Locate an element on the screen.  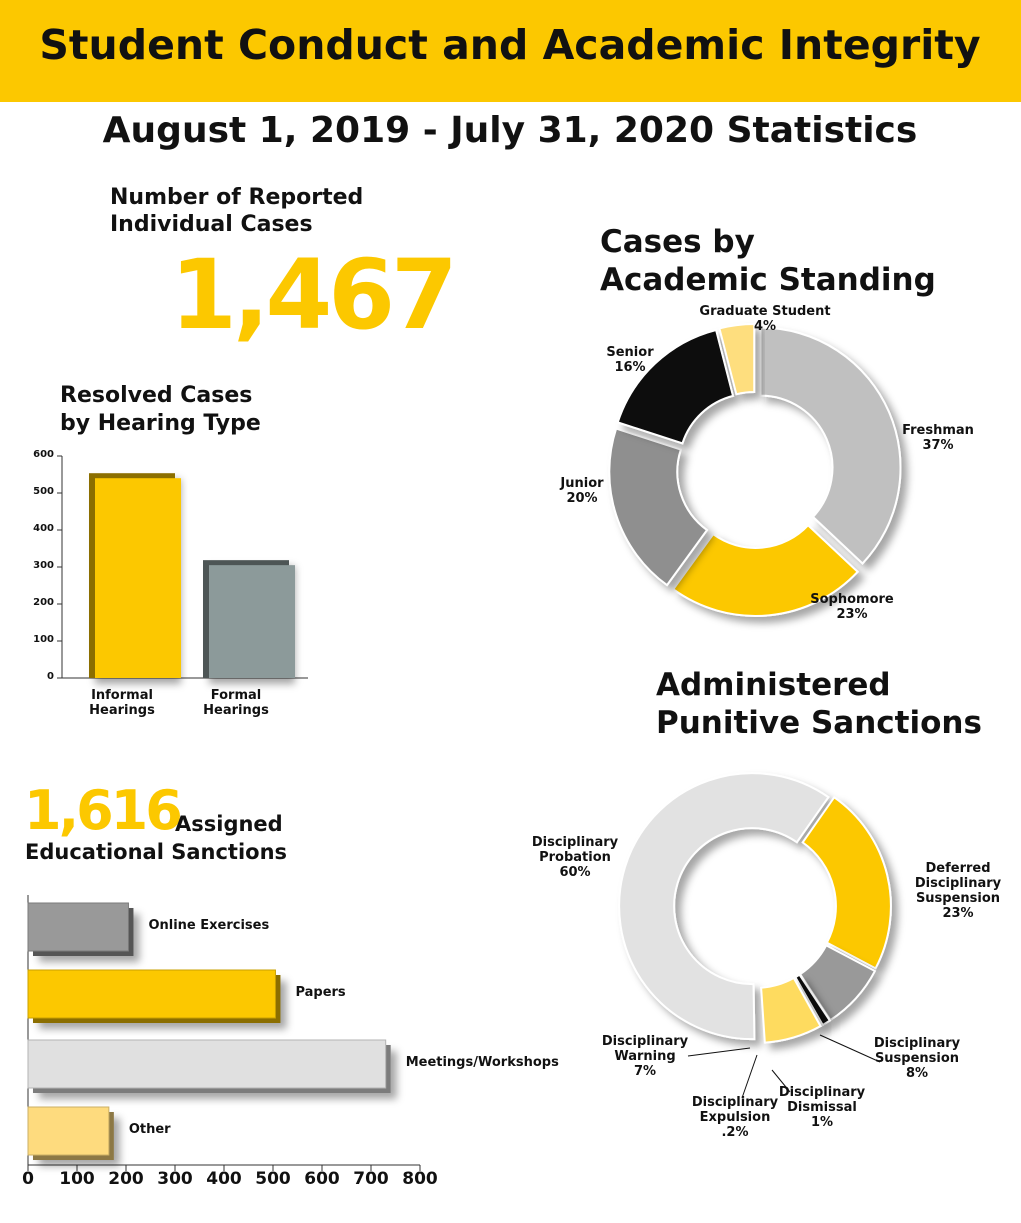
slice-label: Deferred Disciplinary Suspension is located at coordinates (958, 883).